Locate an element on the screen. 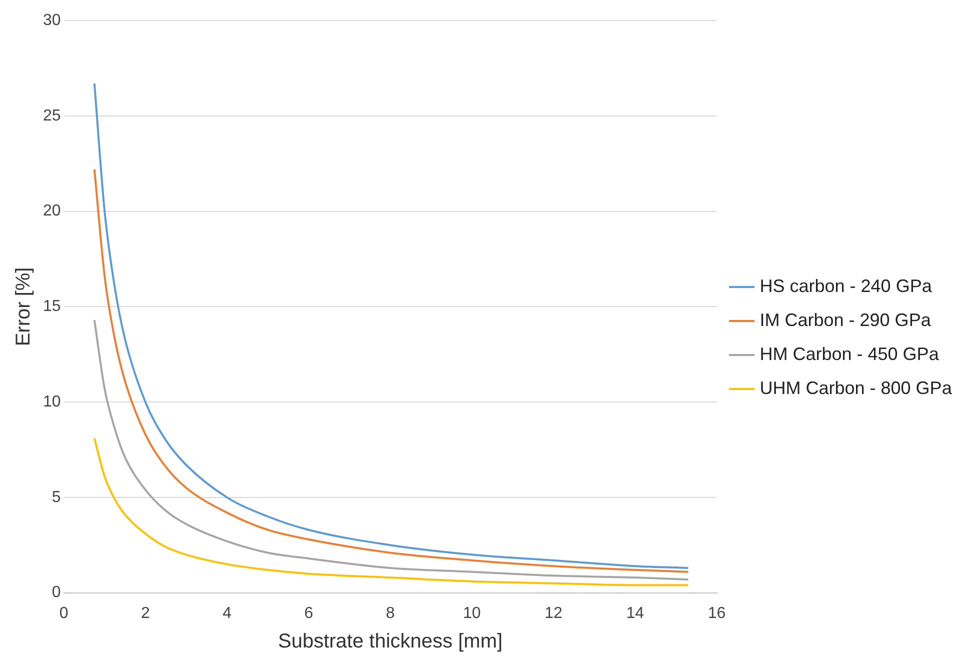  legend-label: HM Carbon - 450 GPa is located at coordinates (850, 354).